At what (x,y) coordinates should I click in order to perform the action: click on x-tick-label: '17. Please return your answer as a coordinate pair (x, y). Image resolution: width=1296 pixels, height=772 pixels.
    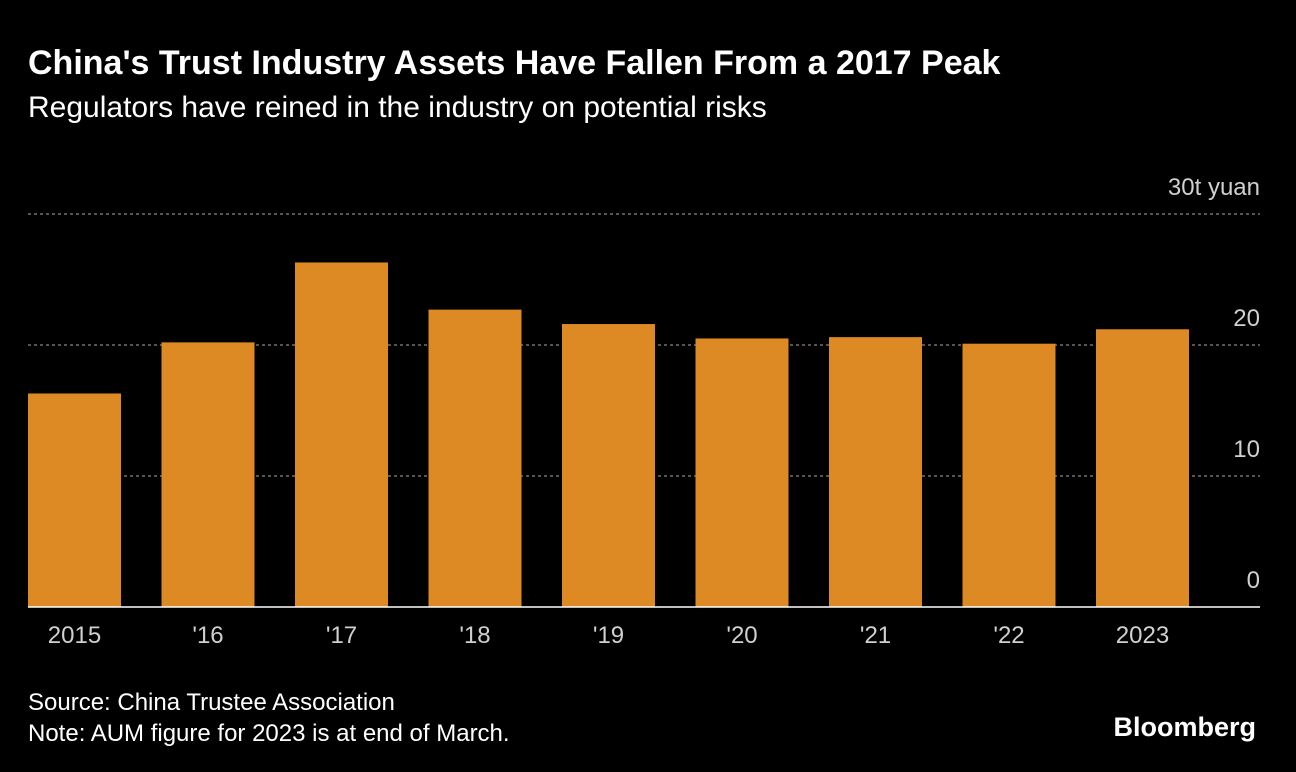
    Looking at the image, I should click on (341, 635).